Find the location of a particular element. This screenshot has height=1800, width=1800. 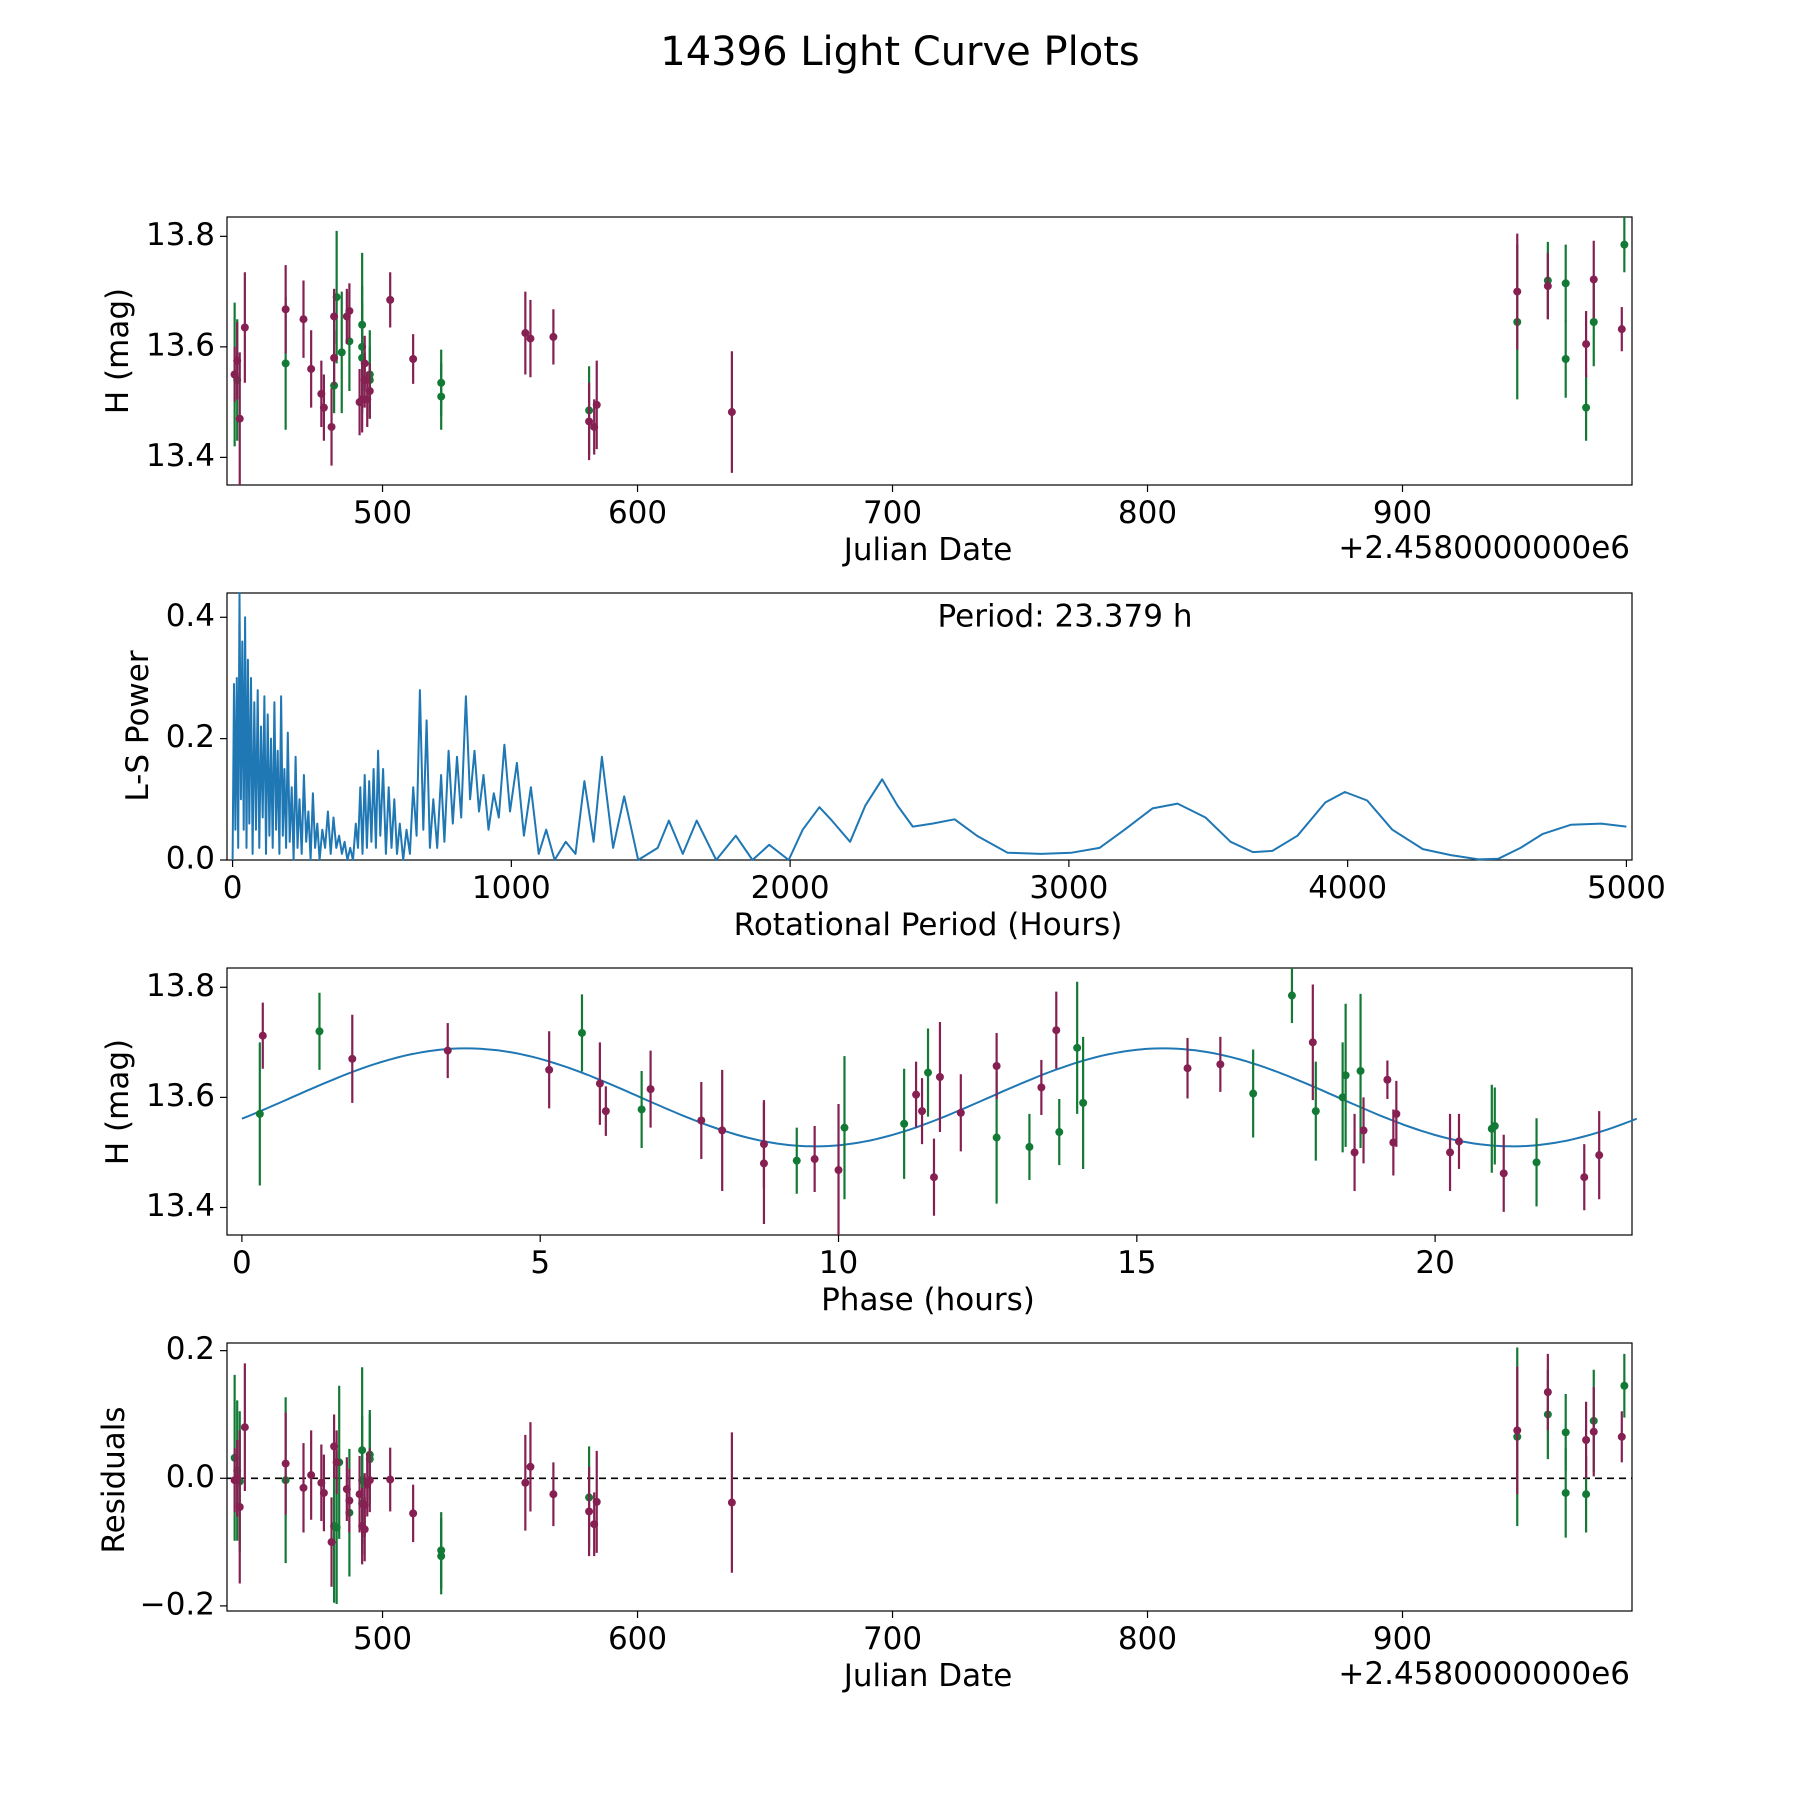

power-curve is located at coordinates (929, 726).